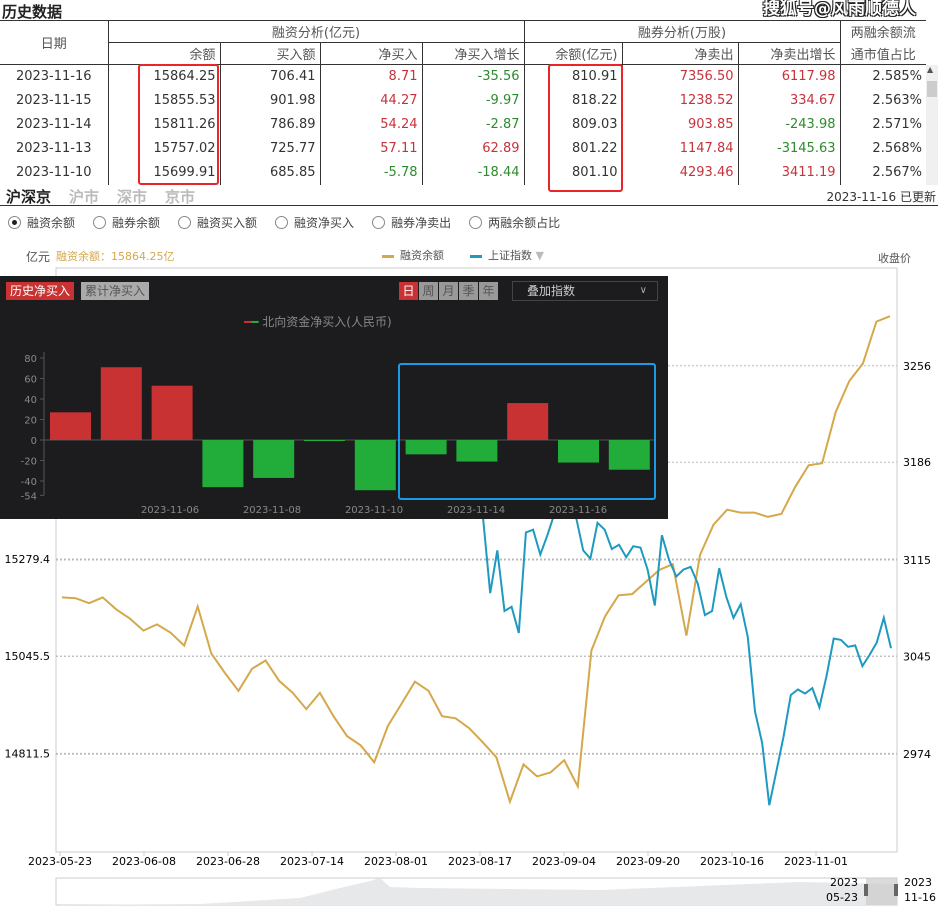  Describe the element at coordinates (428, 291) in the screenshot. I see `period-1: 周` at that location.